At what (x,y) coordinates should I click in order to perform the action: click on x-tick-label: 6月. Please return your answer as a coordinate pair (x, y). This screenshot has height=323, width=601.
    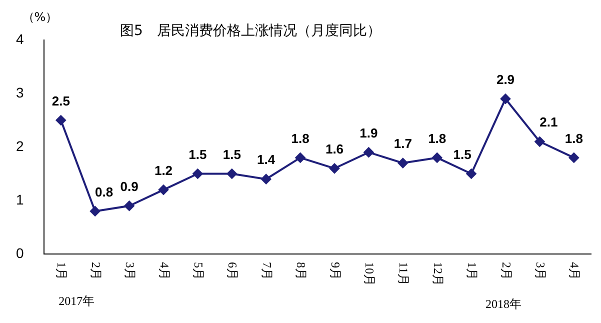
    Looking at the image, I should click on (233, 271).